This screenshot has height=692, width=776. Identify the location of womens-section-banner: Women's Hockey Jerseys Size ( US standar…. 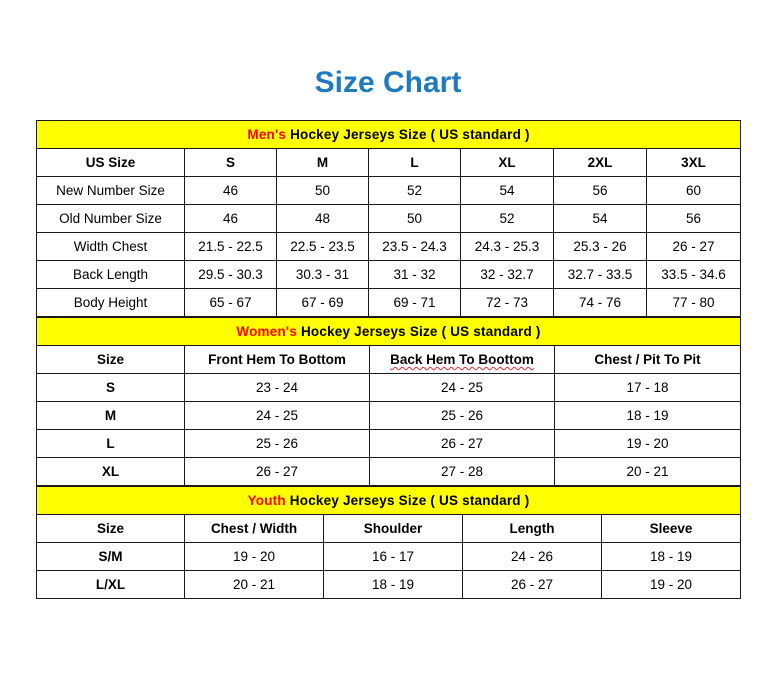
(388, 331).